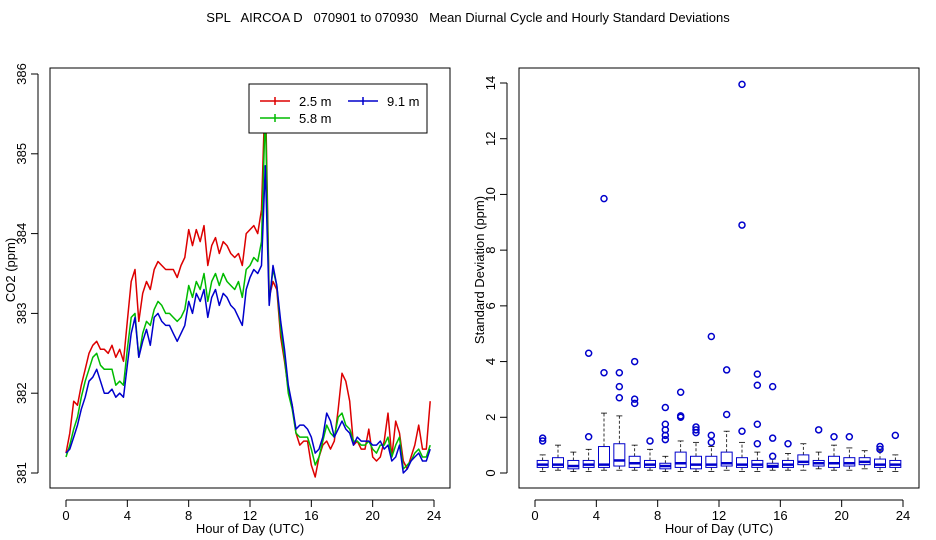 Image resolution: width=936 pixels, height=540 pixels. What do you see at coordinates (315, 101) in the screenshot?
I see `legend-label: 2.5 m` at bounding box center [315, 101].